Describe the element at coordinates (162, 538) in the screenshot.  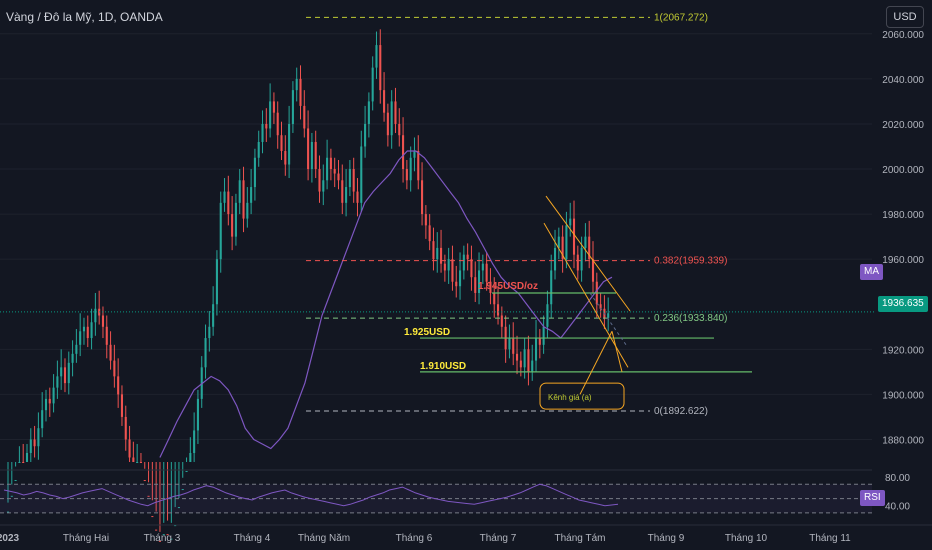
I see `time-axis-label: Tháng 3` at that location.